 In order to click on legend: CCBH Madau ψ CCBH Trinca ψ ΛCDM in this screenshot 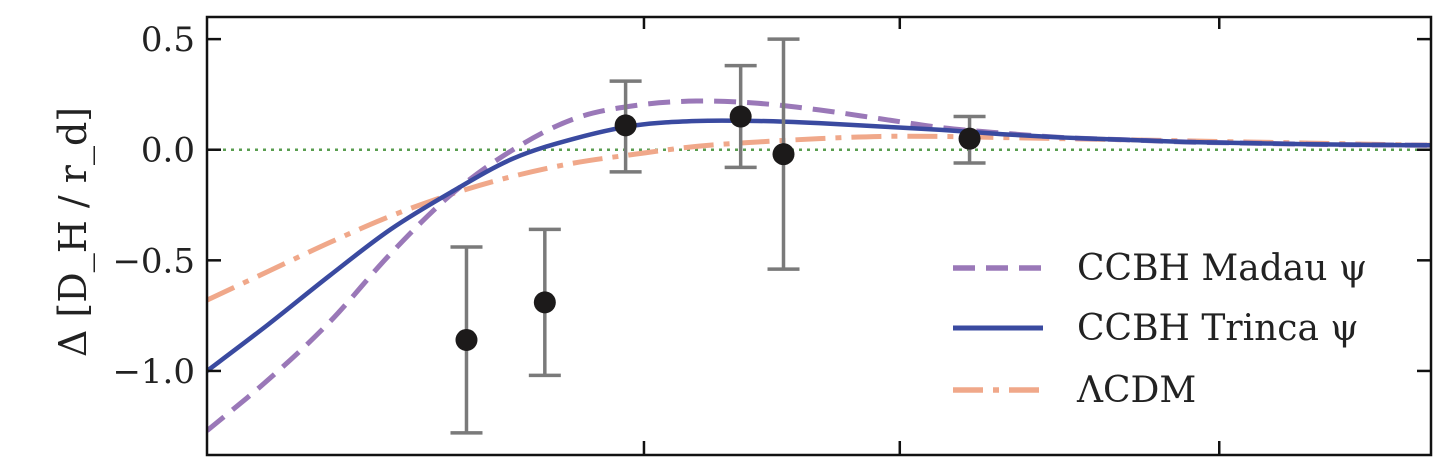, I will do `click(1160, 329)`.